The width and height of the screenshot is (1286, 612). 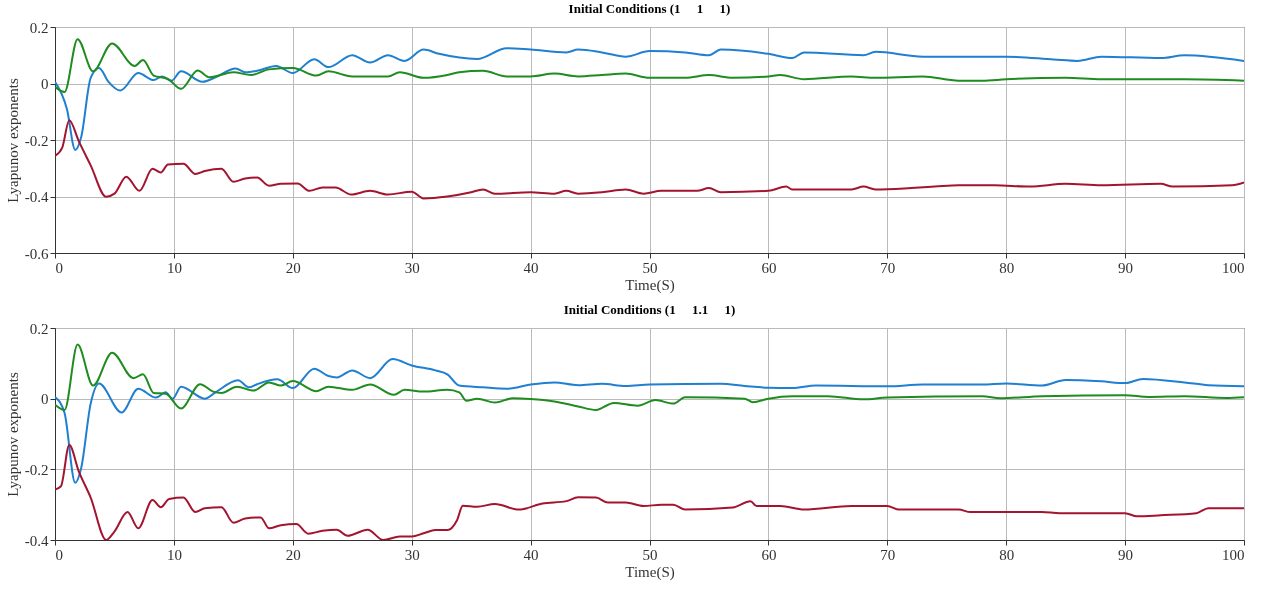 I want to click on chart-title: Initial Conditions (1 1.1 1), so click(x=649, y=309).